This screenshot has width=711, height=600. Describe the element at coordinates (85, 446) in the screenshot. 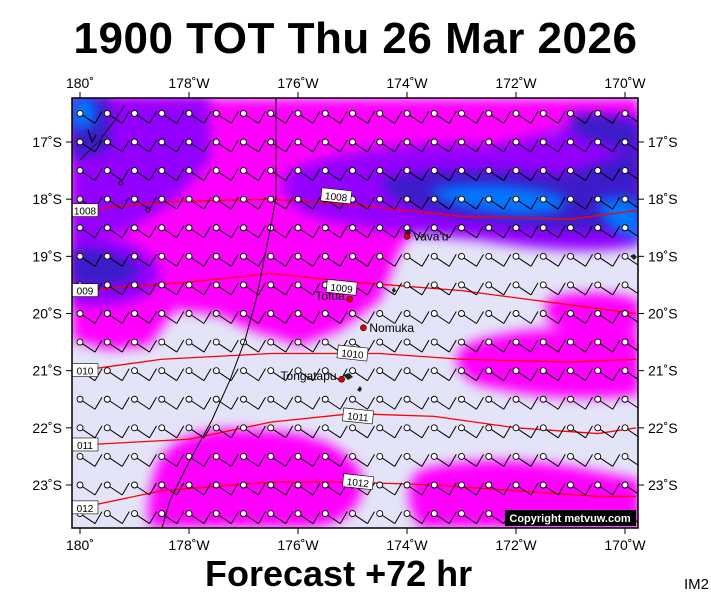

I see `isobar-edge-label: 011` at that location.